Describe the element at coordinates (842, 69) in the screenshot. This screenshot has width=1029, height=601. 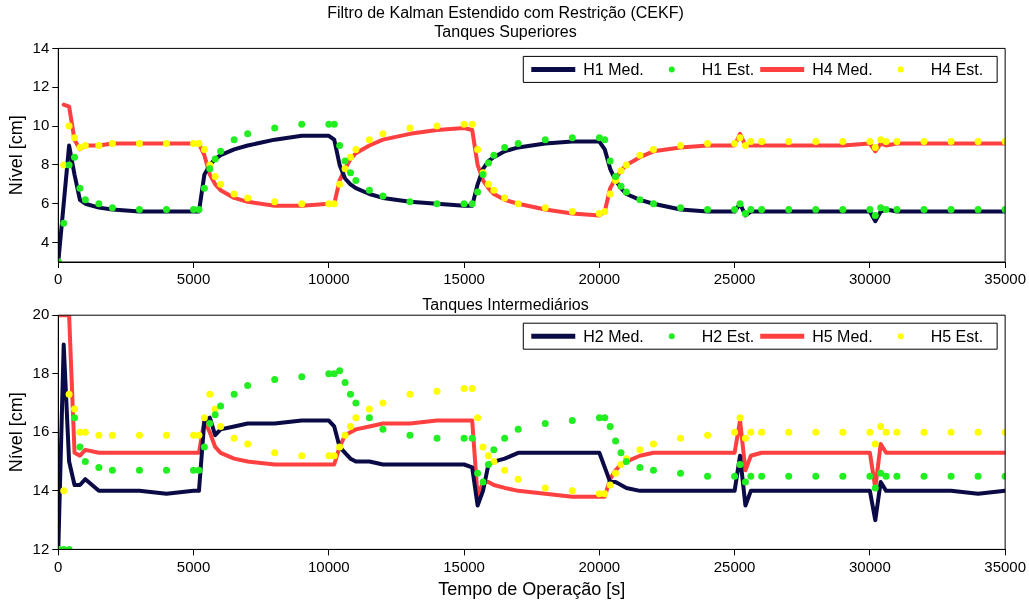
I see `legend-label: H4 Med.` at that location.